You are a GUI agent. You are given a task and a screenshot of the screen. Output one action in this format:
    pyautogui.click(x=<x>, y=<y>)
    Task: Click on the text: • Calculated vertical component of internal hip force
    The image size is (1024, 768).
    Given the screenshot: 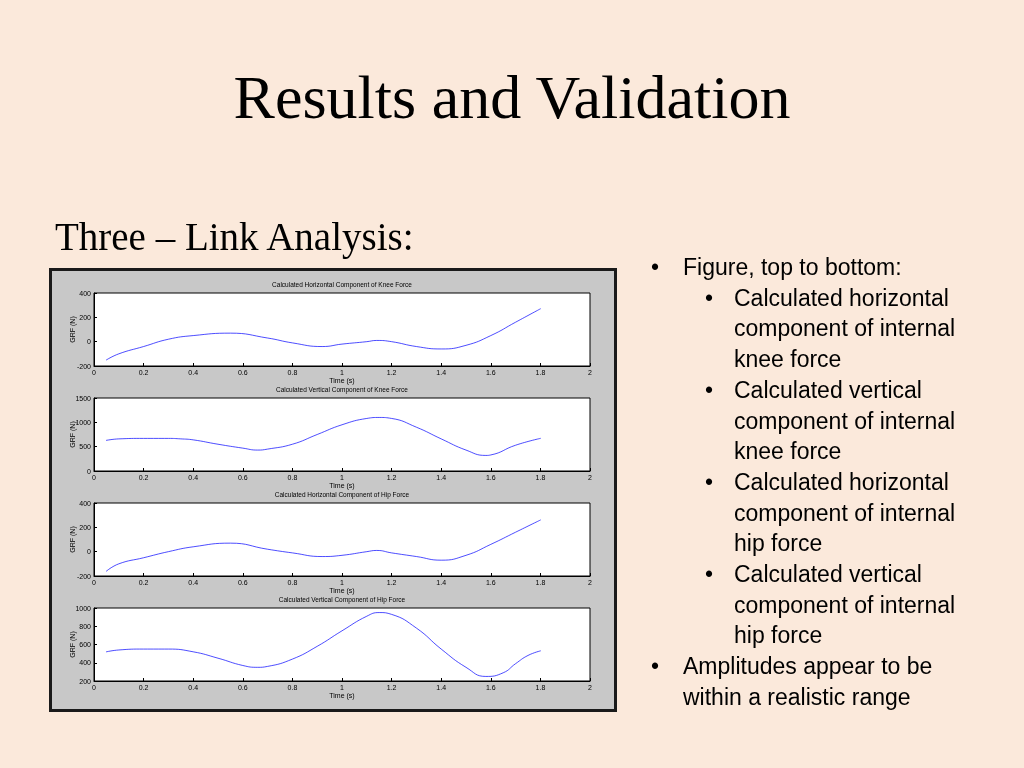 What is the action you would take?
    pyautogui.click(x=830, y=604)
    